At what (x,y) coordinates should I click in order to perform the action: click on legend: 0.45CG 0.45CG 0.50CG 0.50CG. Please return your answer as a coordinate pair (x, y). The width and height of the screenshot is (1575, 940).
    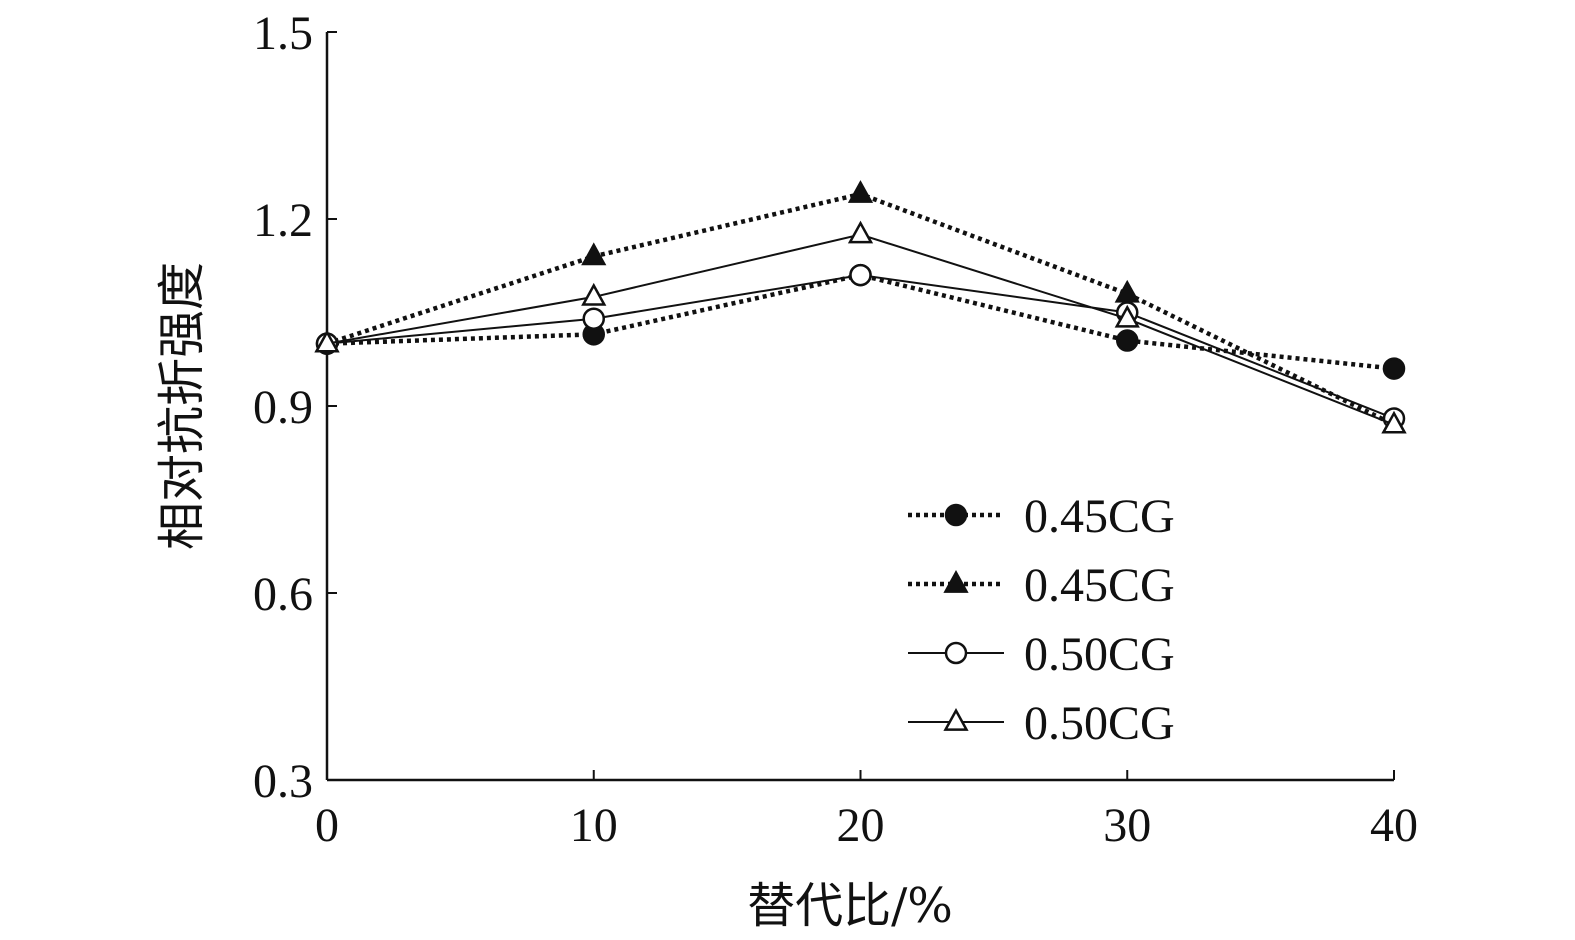
    Looking at the image, I should click on (1041, 620).